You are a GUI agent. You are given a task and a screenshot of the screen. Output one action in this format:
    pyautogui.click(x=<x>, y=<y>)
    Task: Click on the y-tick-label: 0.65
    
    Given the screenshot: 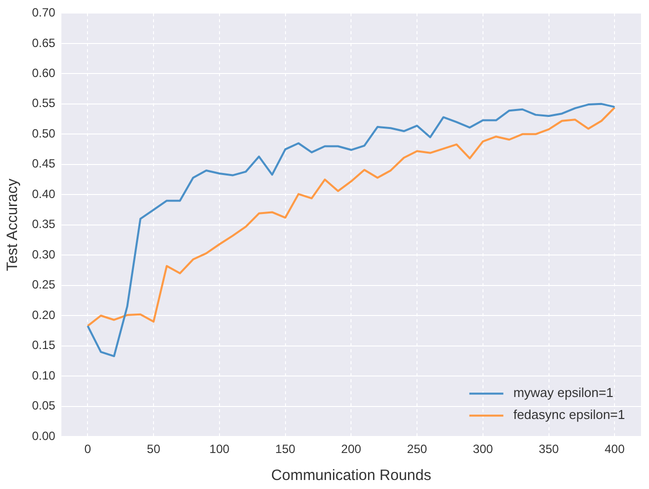 What is the action you would take?
    pyautogui.click(x=44, y=43)
    